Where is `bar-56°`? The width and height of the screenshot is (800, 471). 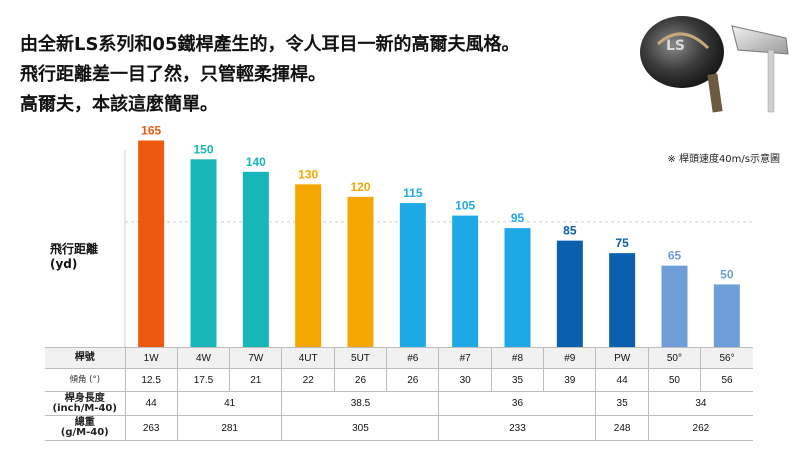
bar-56° is located at coordinates (726, 315).